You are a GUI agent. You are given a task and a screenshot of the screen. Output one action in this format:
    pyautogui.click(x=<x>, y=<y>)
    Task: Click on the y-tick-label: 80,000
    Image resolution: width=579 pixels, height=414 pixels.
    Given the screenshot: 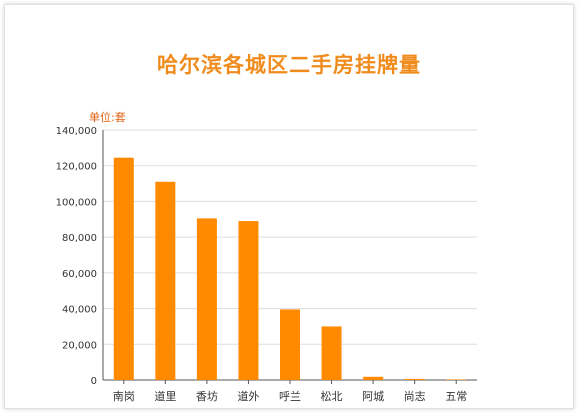 What is the action you would take?
    pyautogui.click(x=79, y=238)
    